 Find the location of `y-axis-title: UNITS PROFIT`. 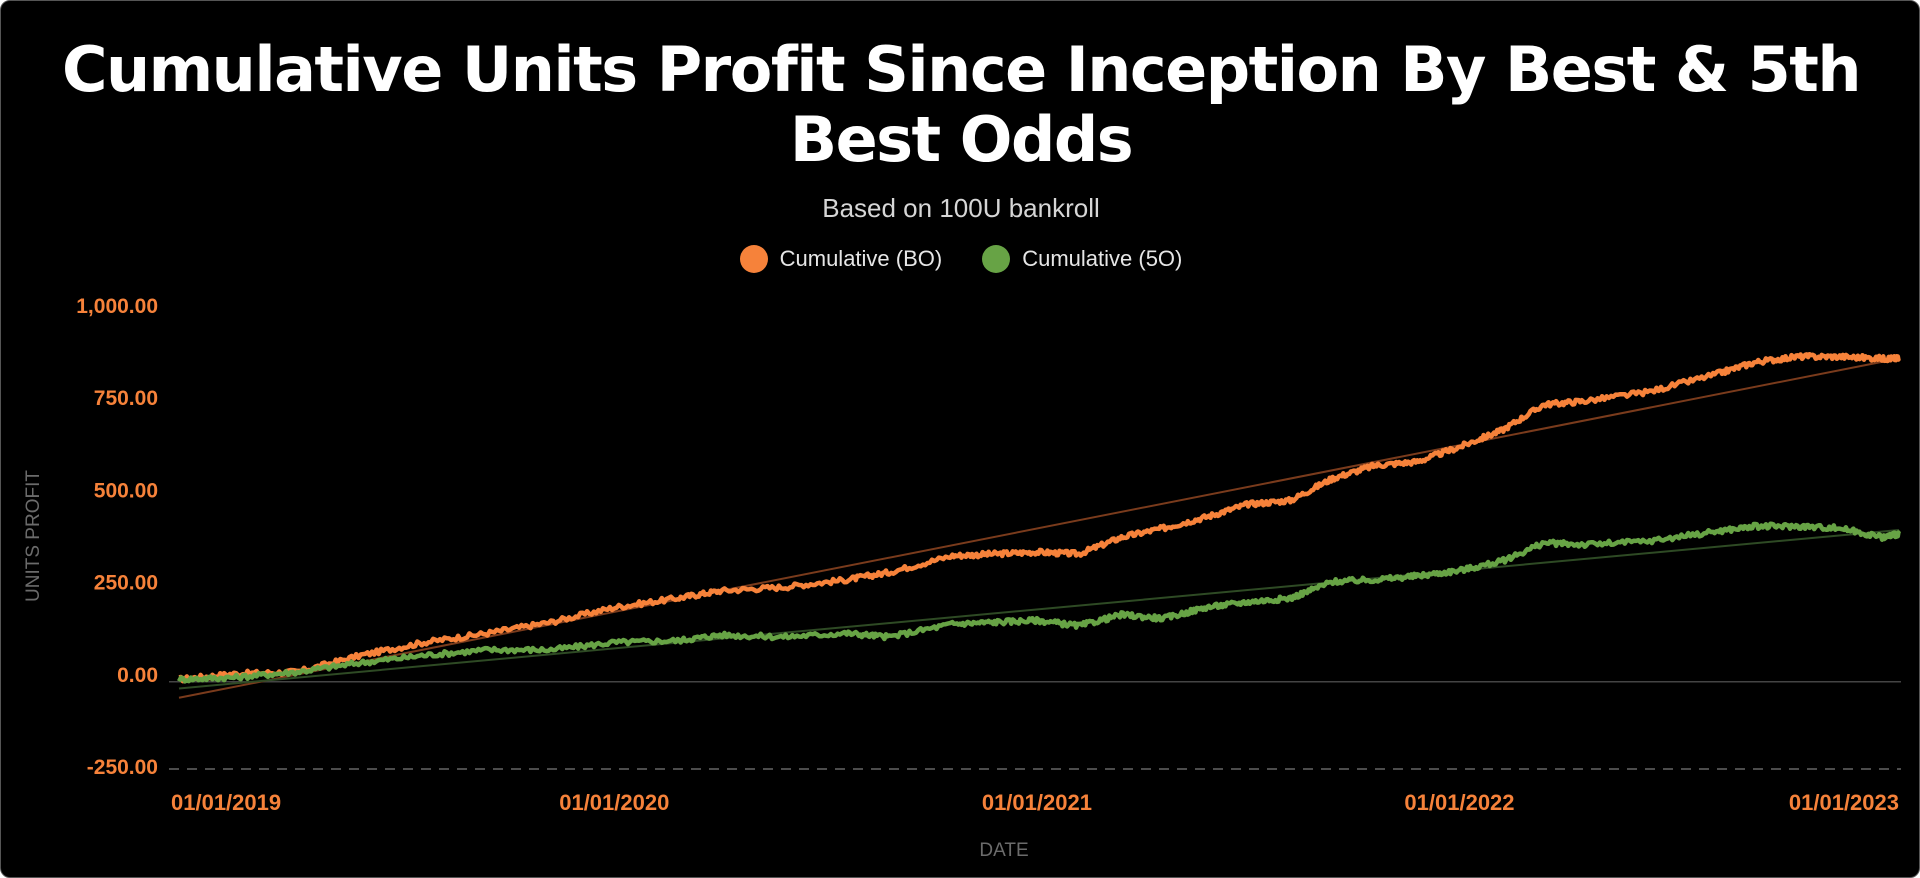

y-axis-title: UNITS PROFIT is located at coordinates (33, 536).